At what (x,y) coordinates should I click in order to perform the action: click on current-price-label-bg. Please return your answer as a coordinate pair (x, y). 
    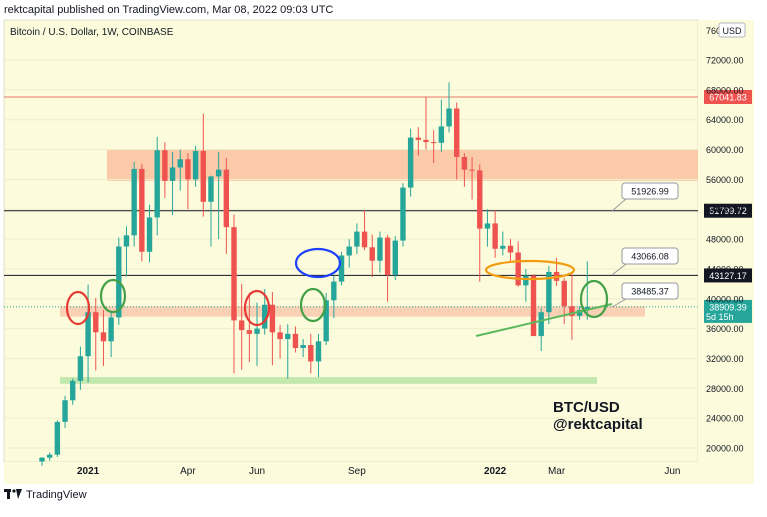
    Looking at the image, I should click on (728, 311).